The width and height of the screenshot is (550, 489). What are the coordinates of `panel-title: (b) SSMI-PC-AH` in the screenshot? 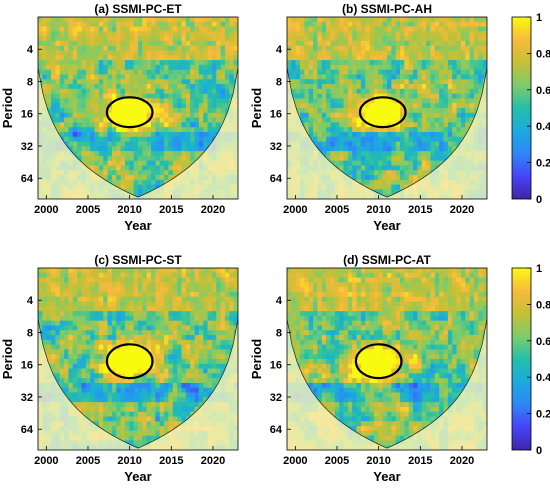 It's located at (387, 9).